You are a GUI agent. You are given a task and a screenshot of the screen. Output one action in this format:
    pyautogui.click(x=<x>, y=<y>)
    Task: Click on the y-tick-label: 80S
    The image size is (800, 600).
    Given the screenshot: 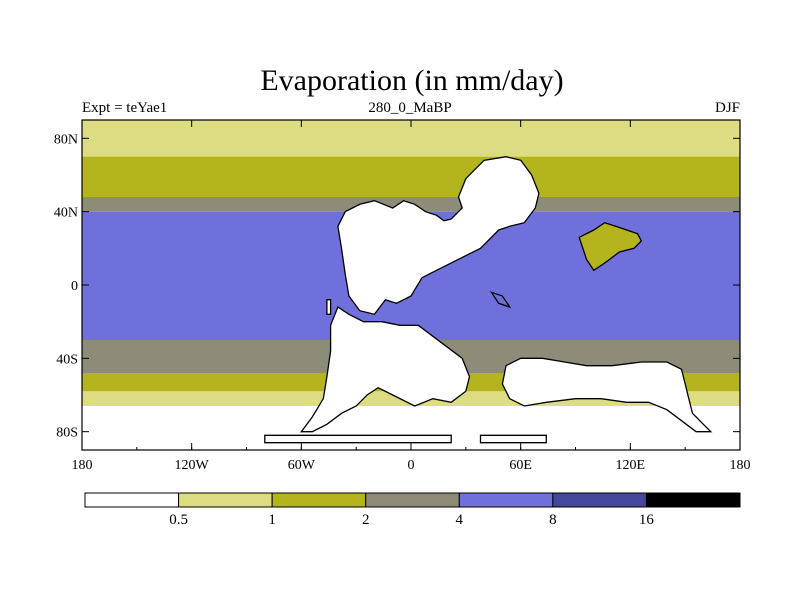 What is the action you would take?
    pyautogui.click(x=67, y=433)
    